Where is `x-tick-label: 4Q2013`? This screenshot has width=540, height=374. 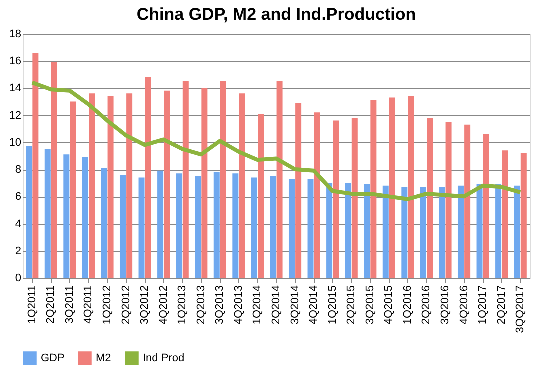 x-tick-label: 4Q2013 is located at coordinates (238, 305).